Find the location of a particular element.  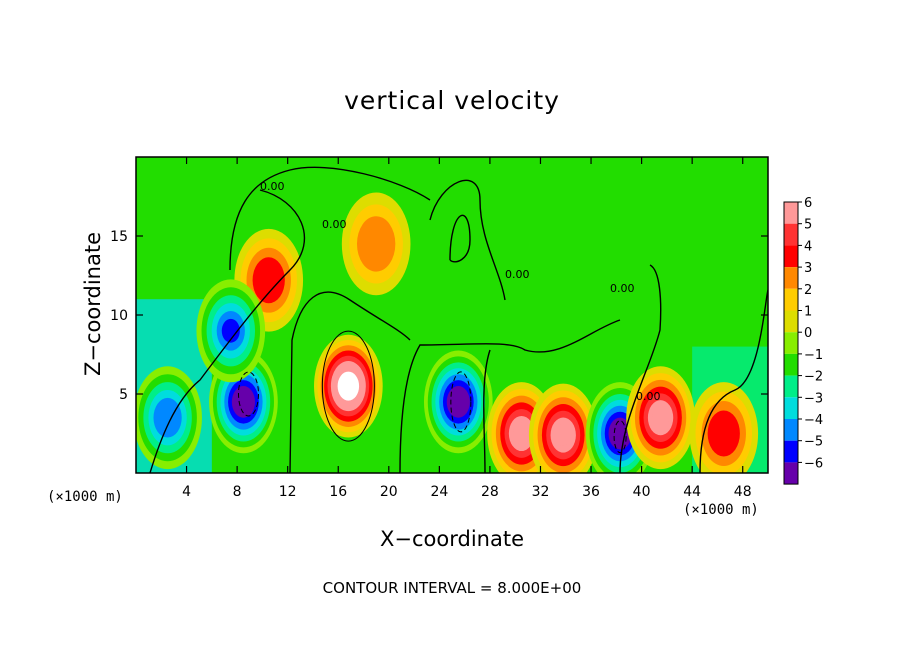

contour-interval-note: CONTOUR INTERVAL = 8.000E+00 is located at coordinates (452, 588).